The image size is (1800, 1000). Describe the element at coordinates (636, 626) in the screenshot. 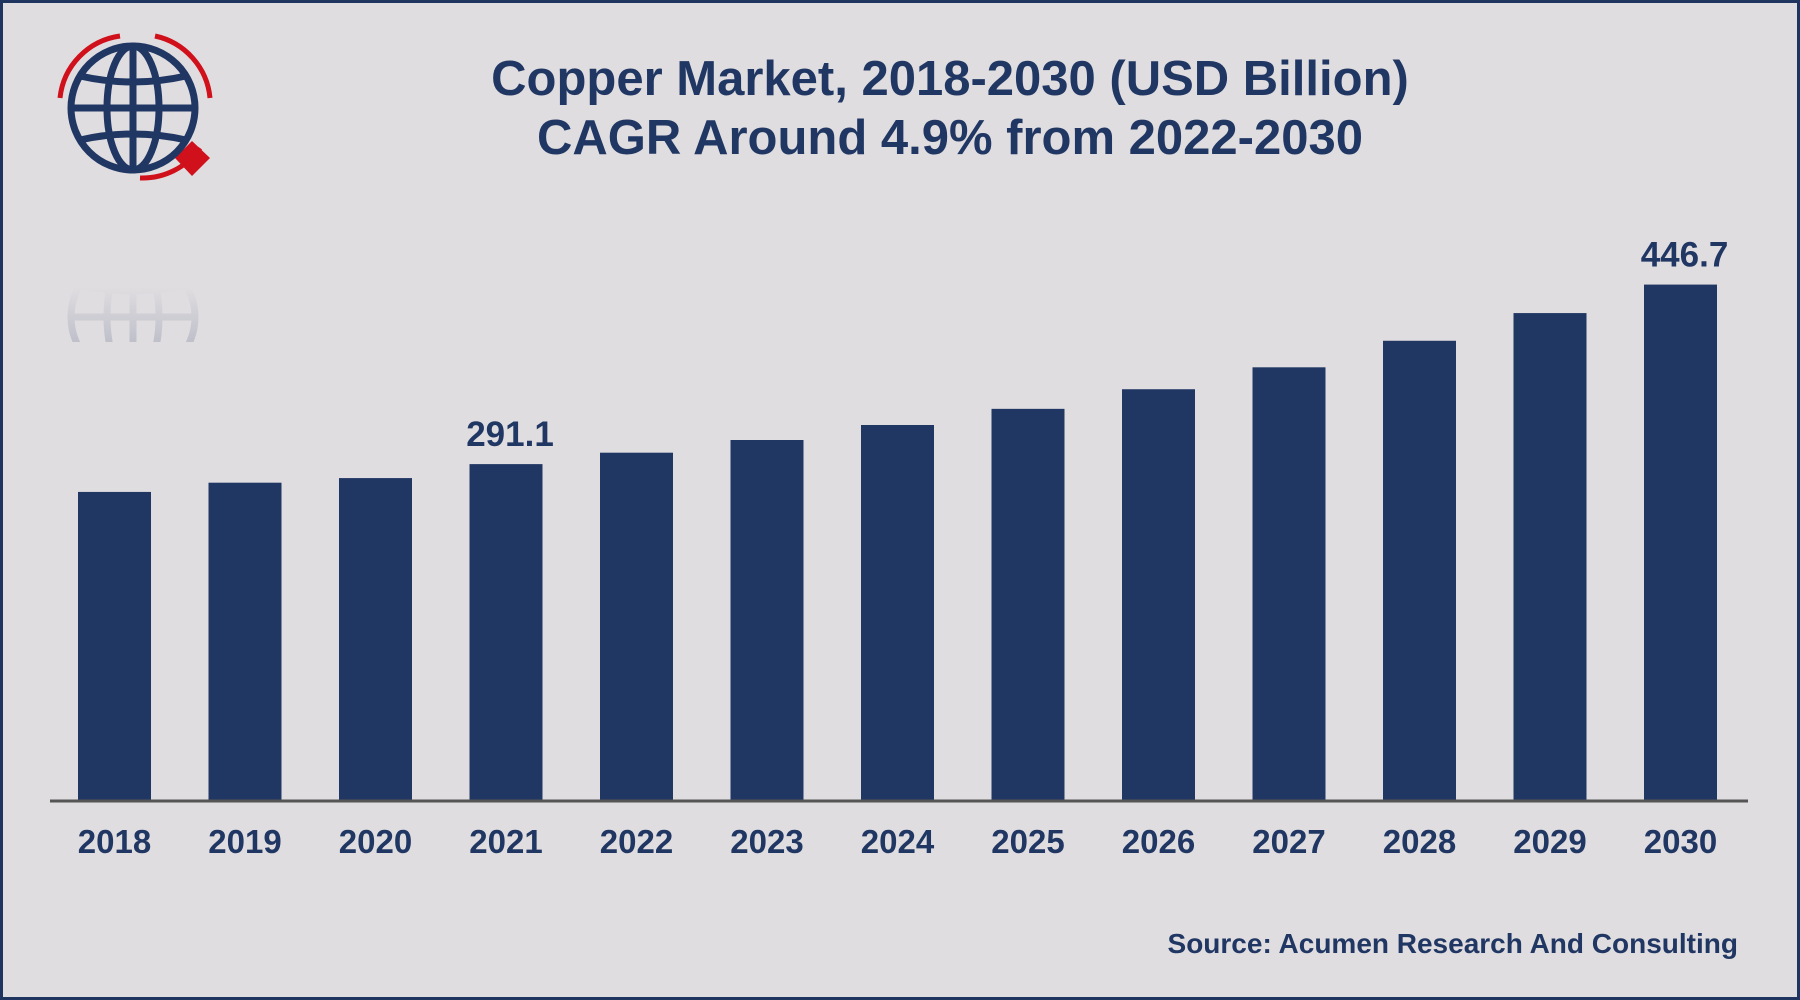

I see `bar-2022` at that location.